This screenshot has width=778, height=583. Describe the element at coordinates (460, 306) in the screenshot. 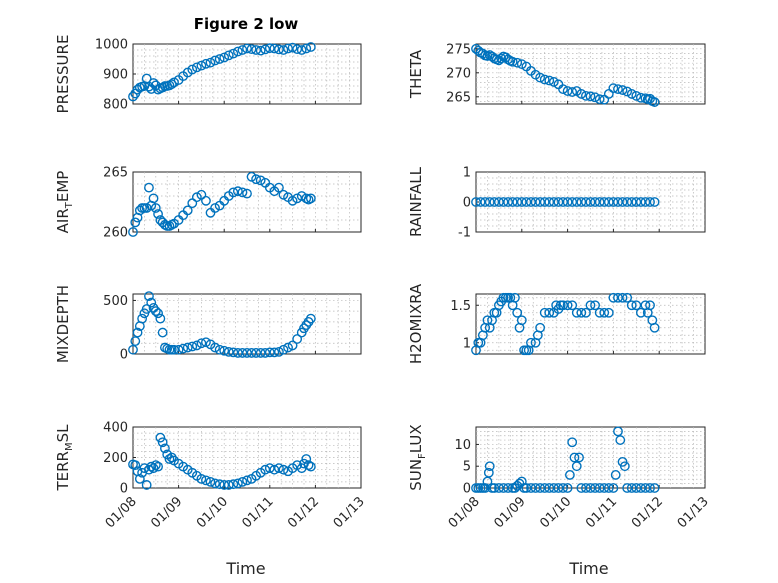

I see `y-tick-label: 1.5` at that location.